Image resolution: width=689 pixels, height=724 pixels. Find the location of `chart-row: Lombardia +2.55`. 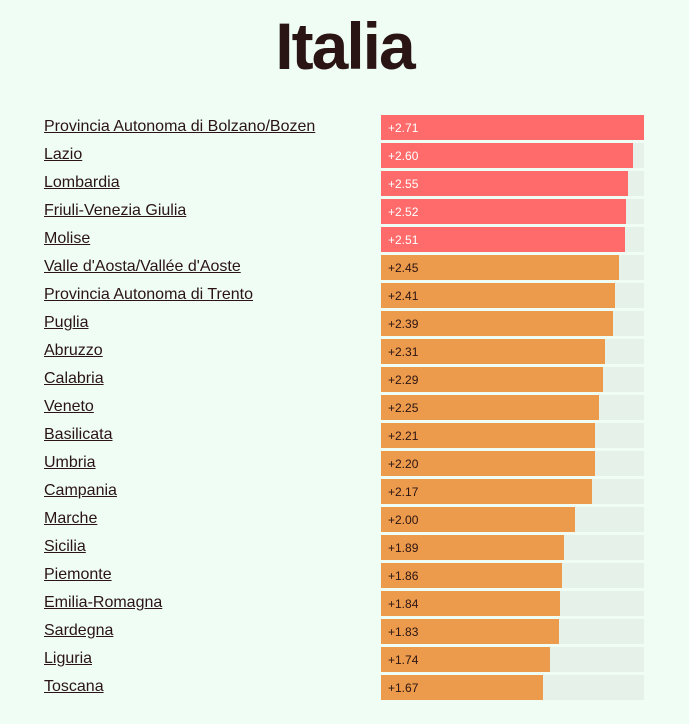

chart-row: Lombardia +2.55 is located at coordinates (344, 185).